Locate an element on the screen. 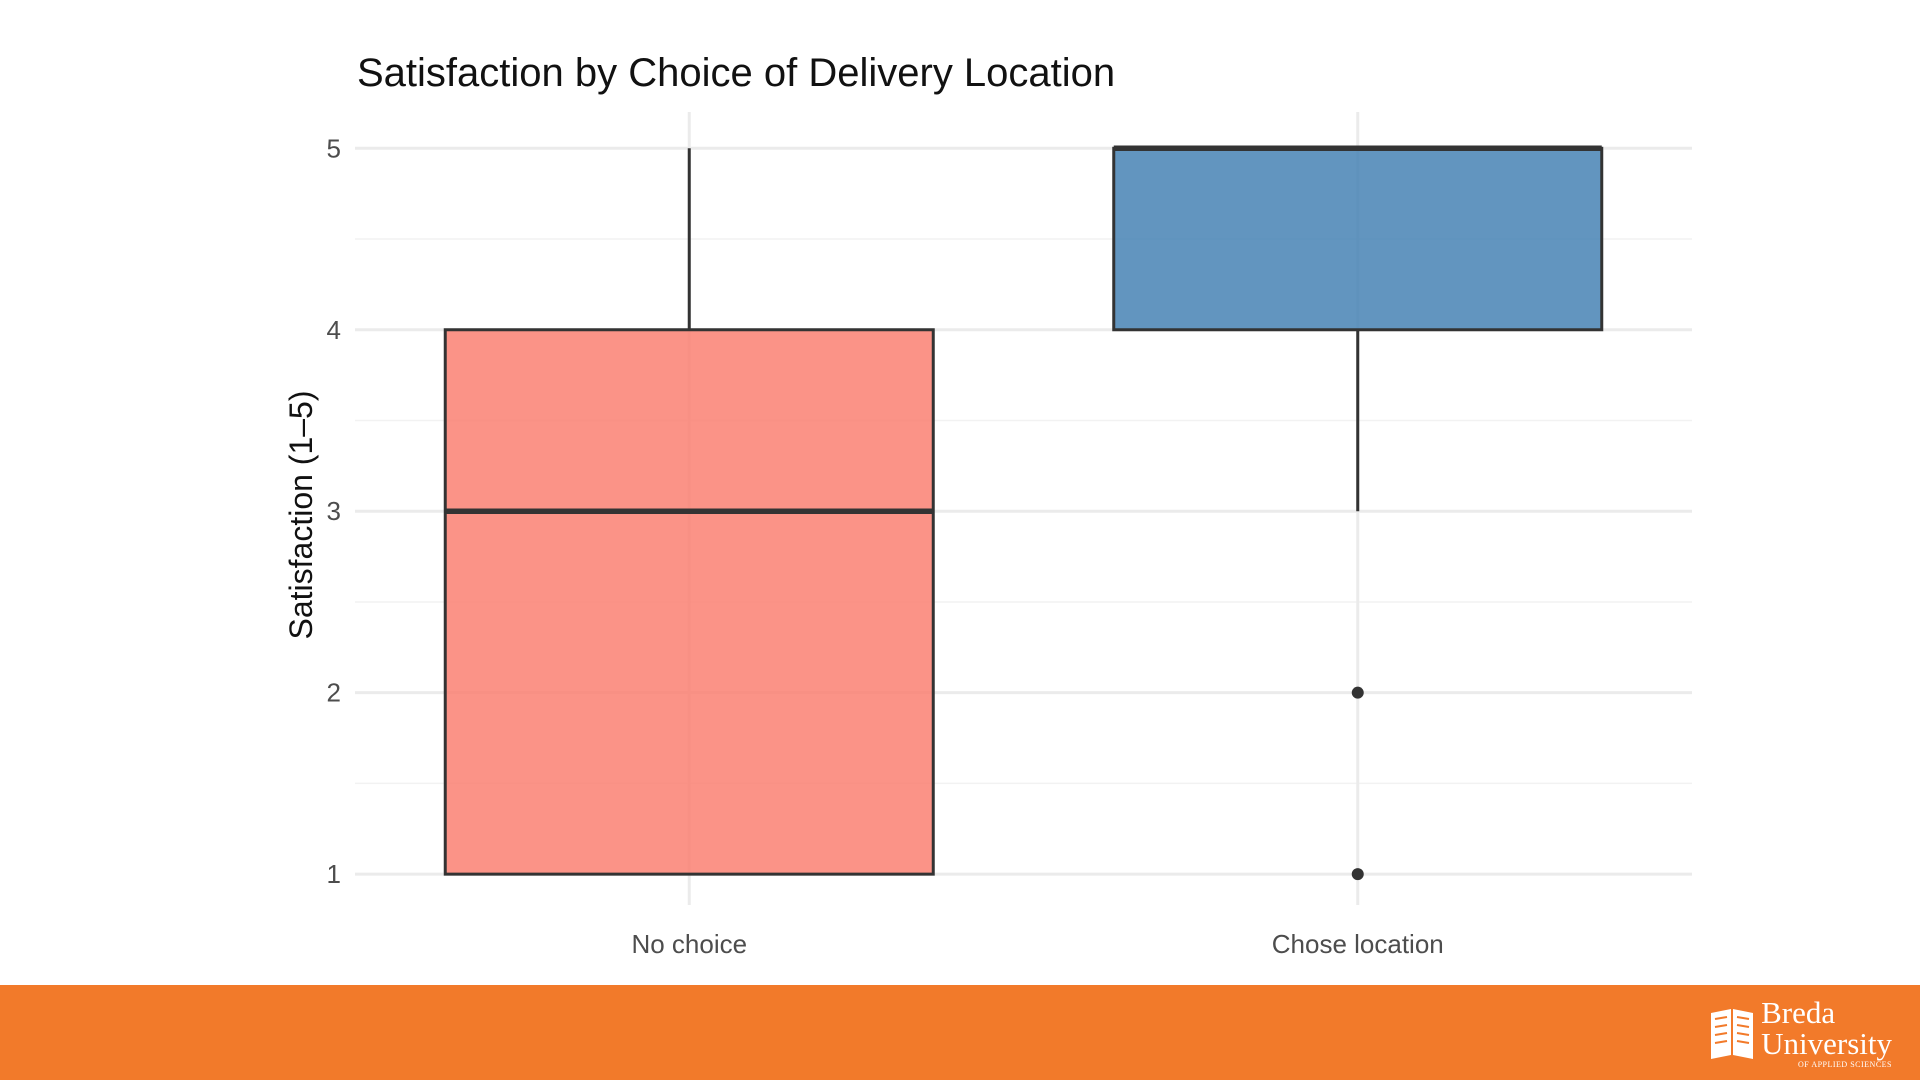  x-tick-label: Chose location is located at coordinates (1358, 944).